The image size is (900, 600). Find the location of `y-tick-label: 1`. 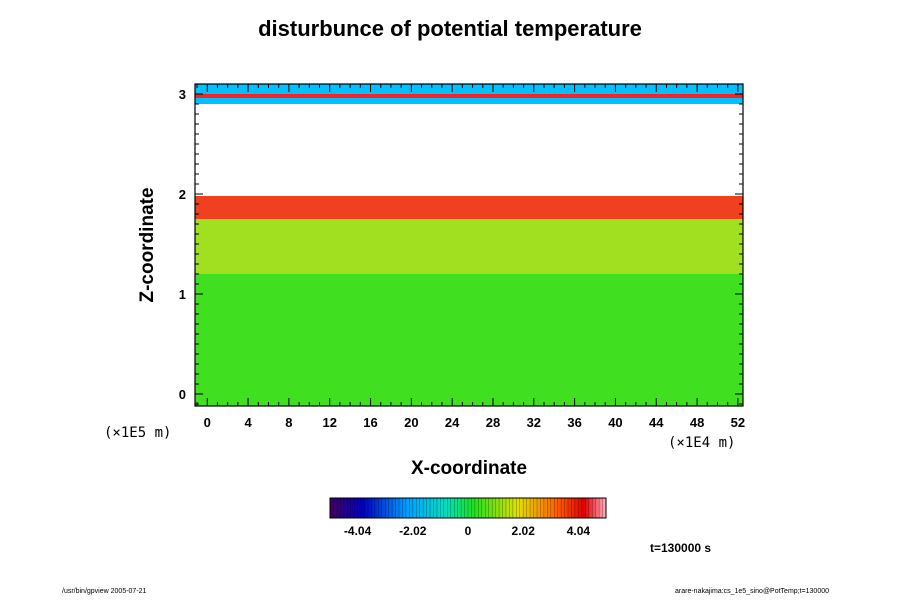

y-tick-label: 1 is located at coordinates (182, 294).